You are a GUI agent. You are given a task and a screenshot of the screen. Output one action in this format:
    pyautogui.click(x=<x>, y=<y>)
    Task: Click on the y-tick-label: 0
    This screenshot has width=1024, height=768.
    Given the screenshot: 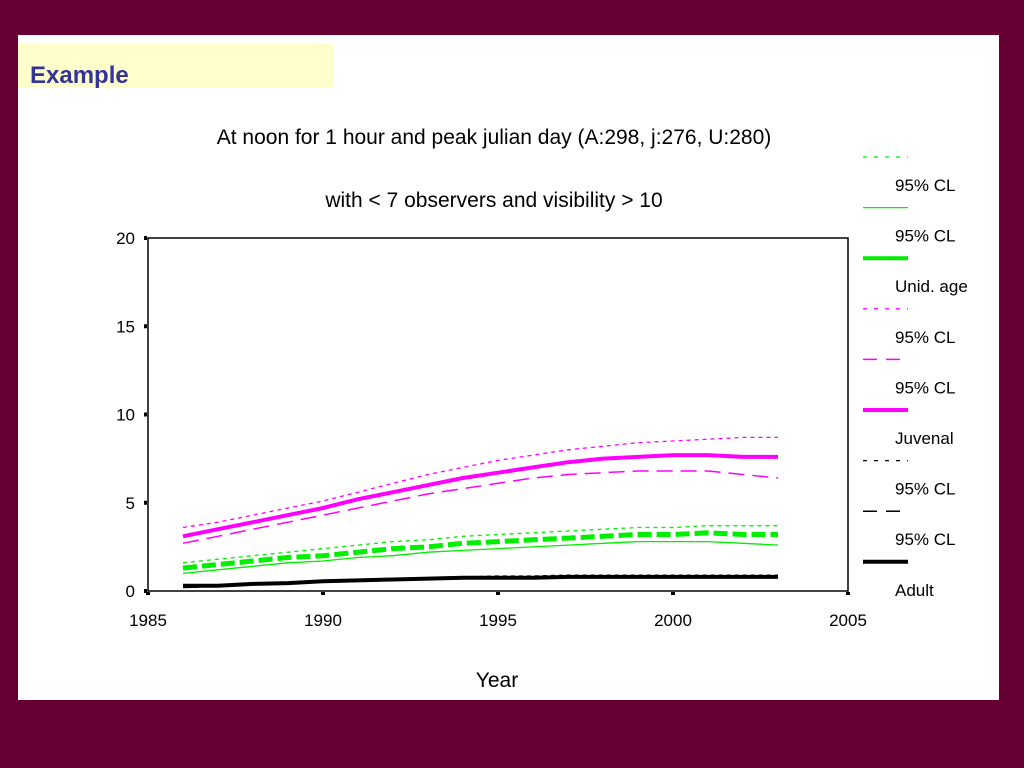 What is the action you would take?
    pyautogui.click(x=130, y=591)
    